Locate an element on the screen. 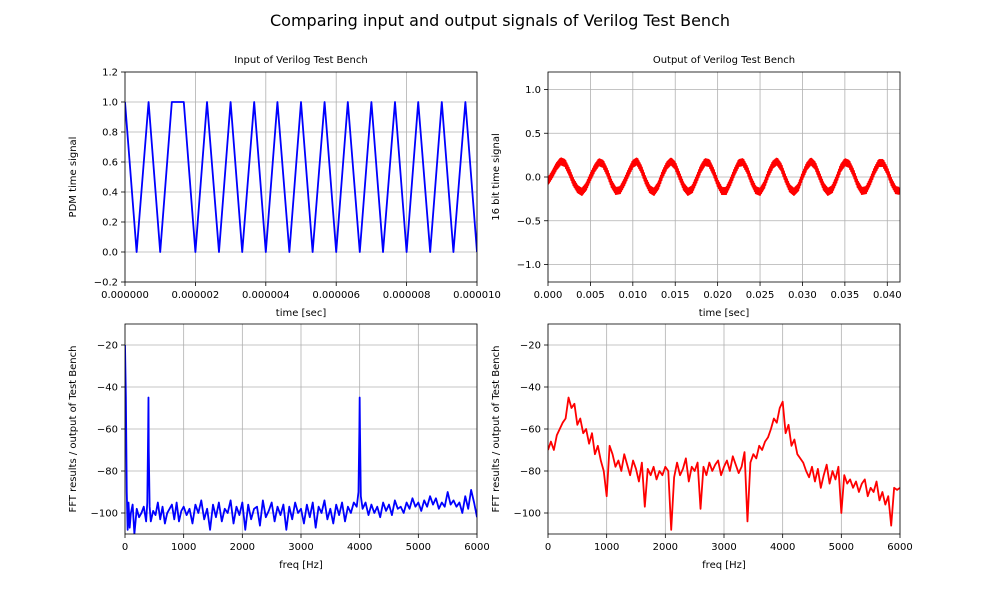 This screenshot has height=600, width=1000. x-tick-label: 0.000006 is located at coordinates (336, 295).